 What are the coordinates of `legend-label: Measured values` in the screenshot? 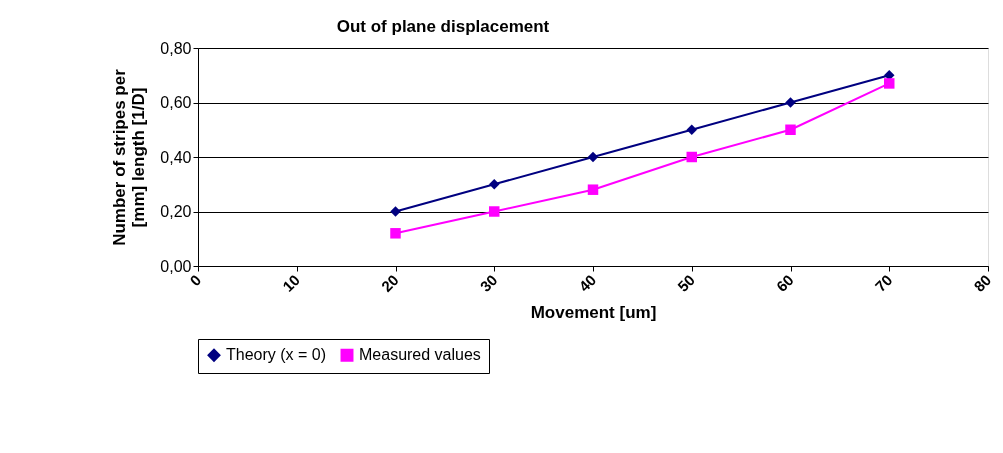 It's located at (420, 355).